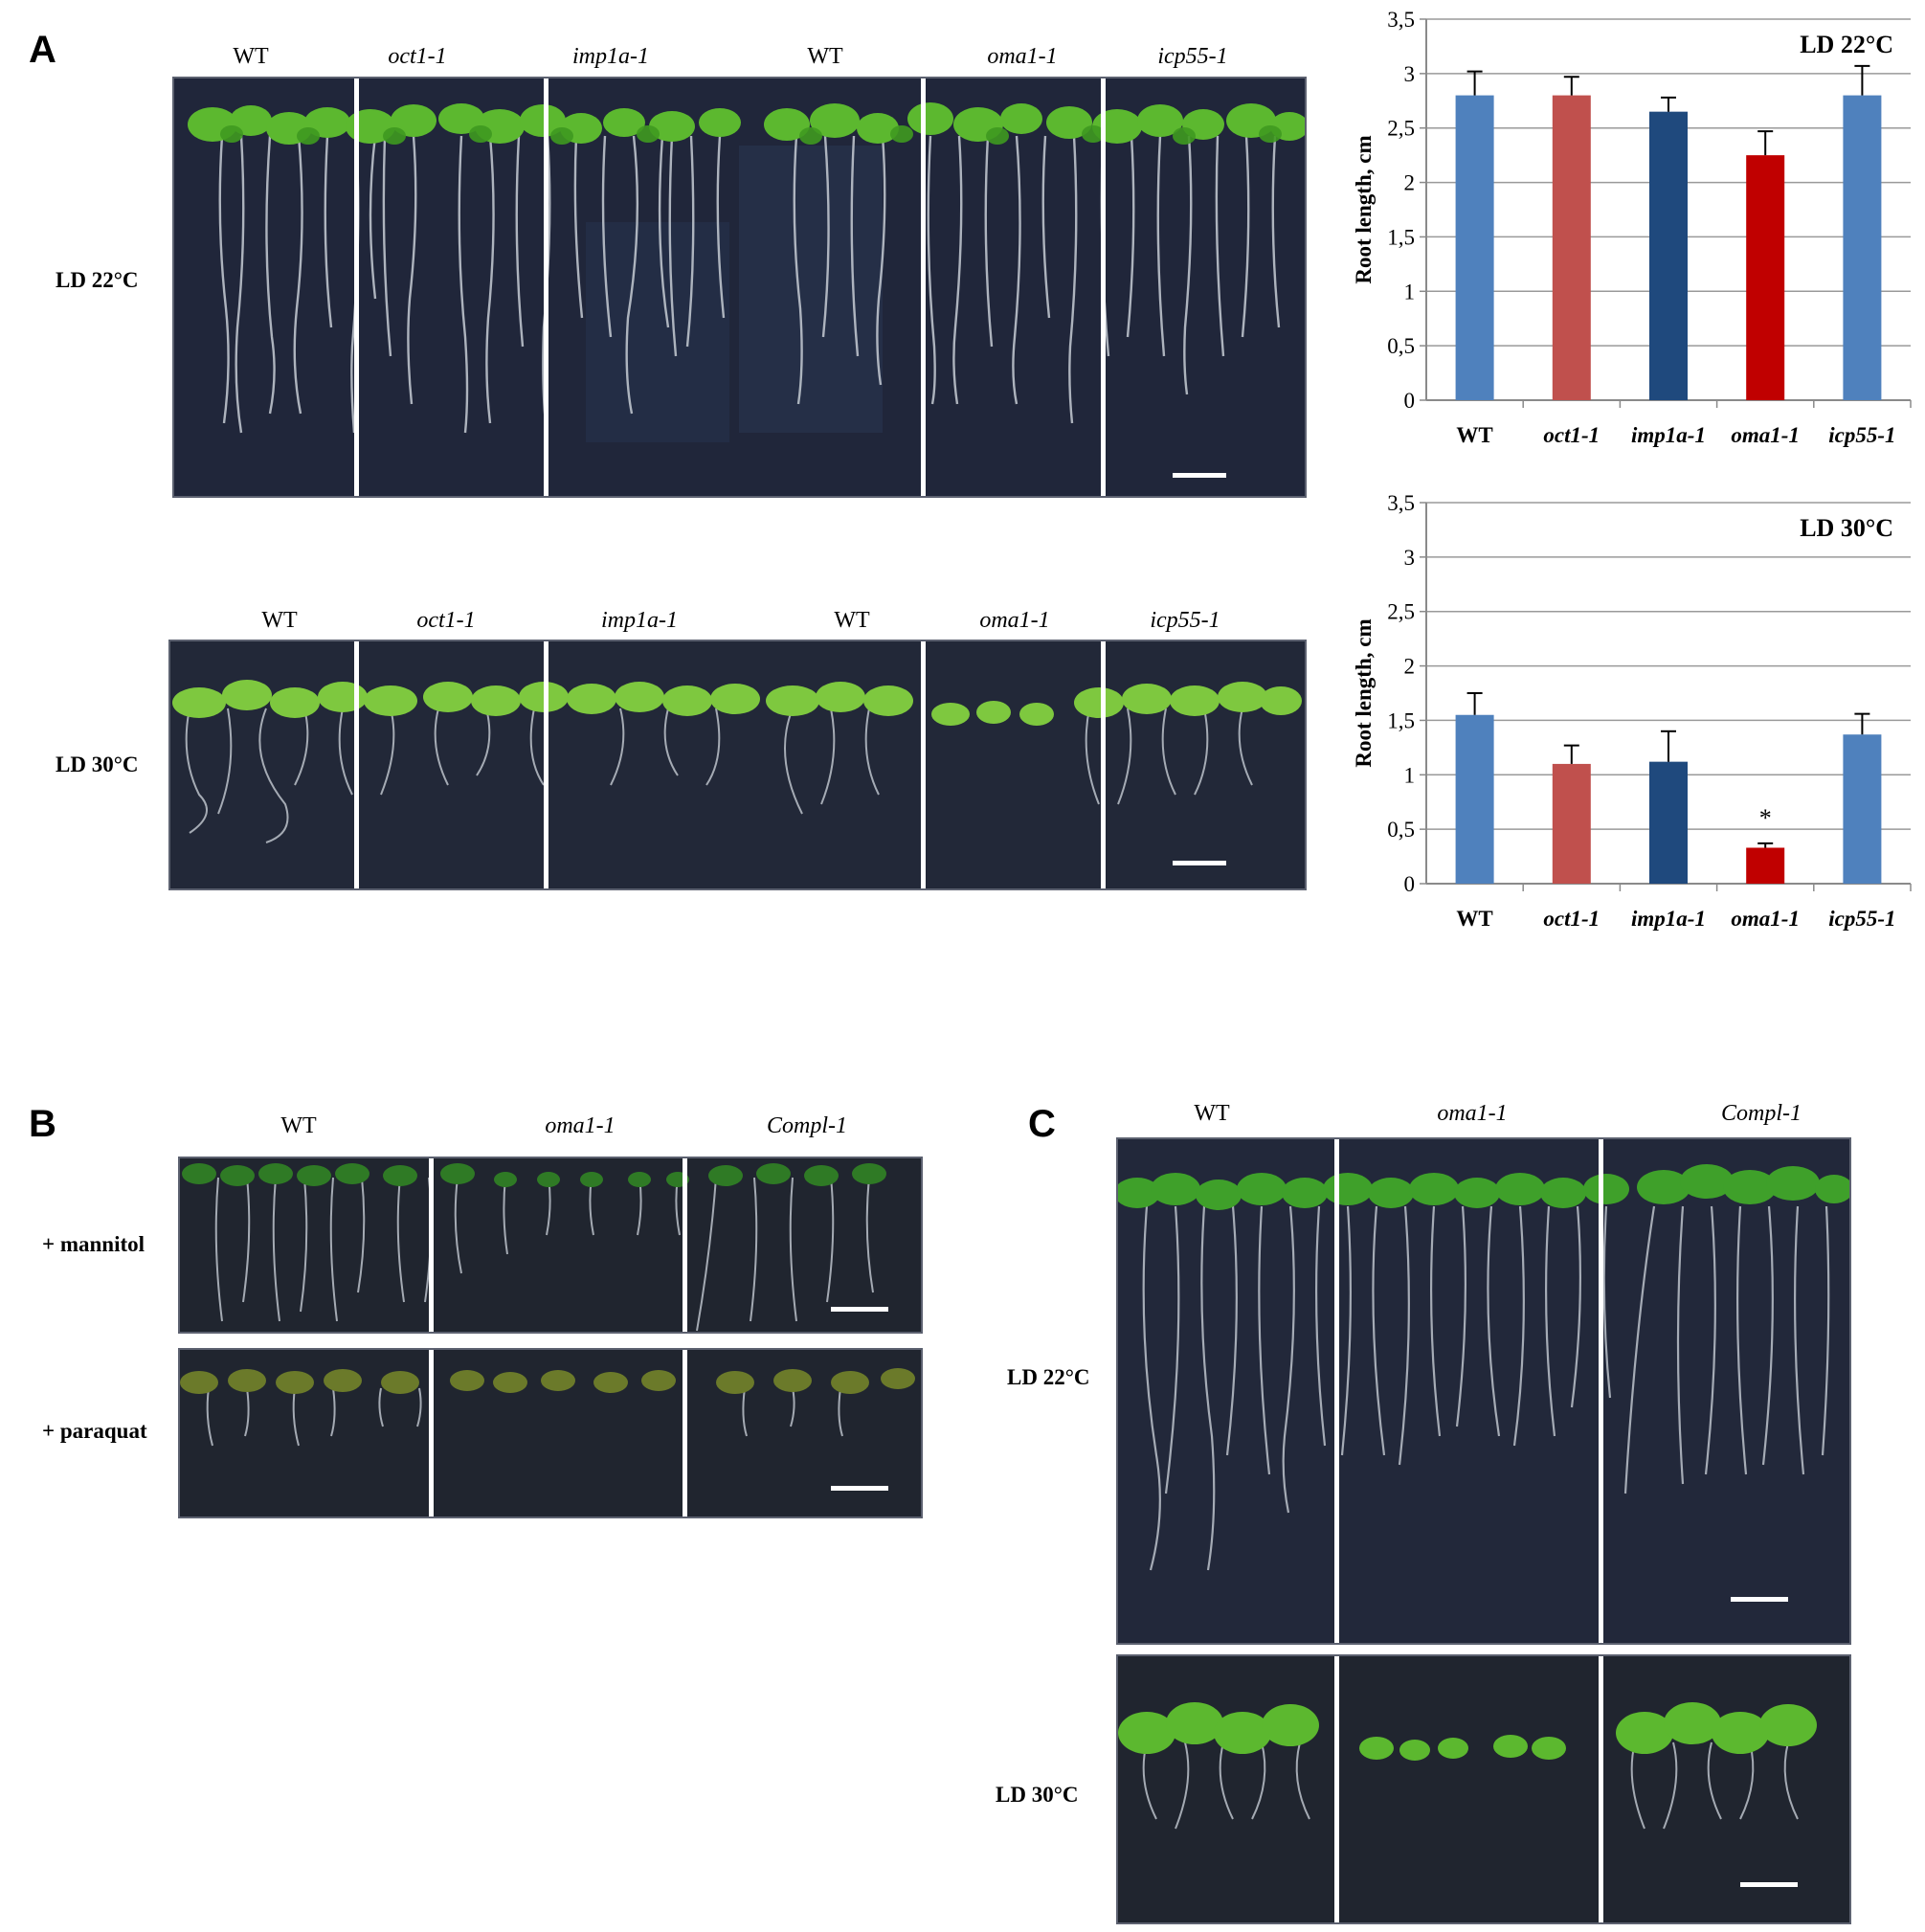  What do you see at coordinates (1042, 1124) in the screenshot?
I see `panel-letter-c: C` at bounding box center [1042, 1124].